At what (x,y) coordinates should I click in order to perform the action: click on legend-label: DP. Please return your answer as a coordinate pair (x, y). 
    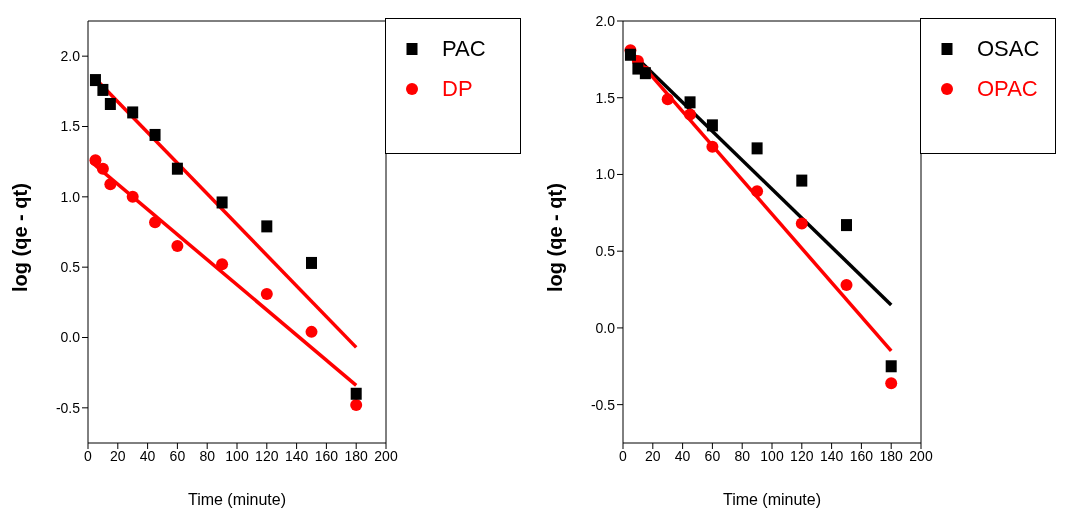
    Looking at the image, I should click on (457, 89).